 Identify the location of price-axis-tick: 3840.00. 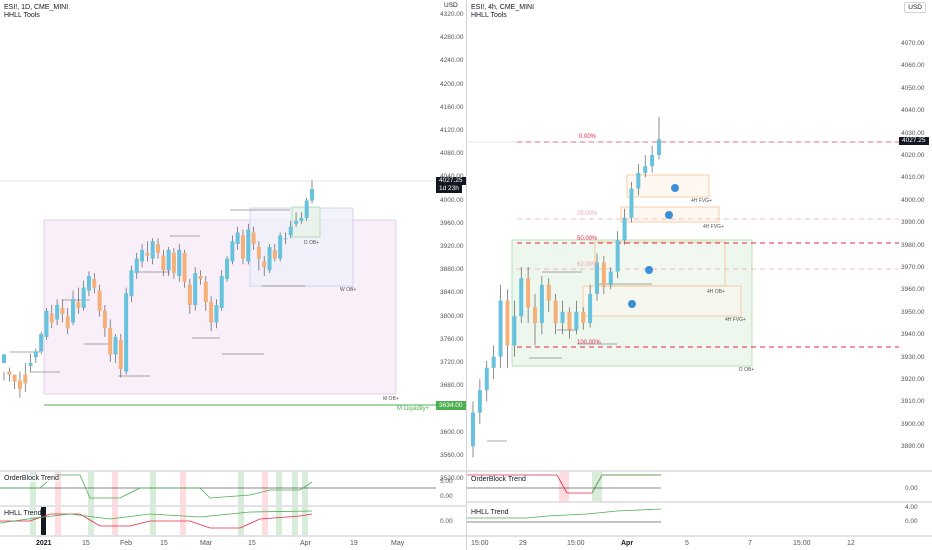
(452, 293).